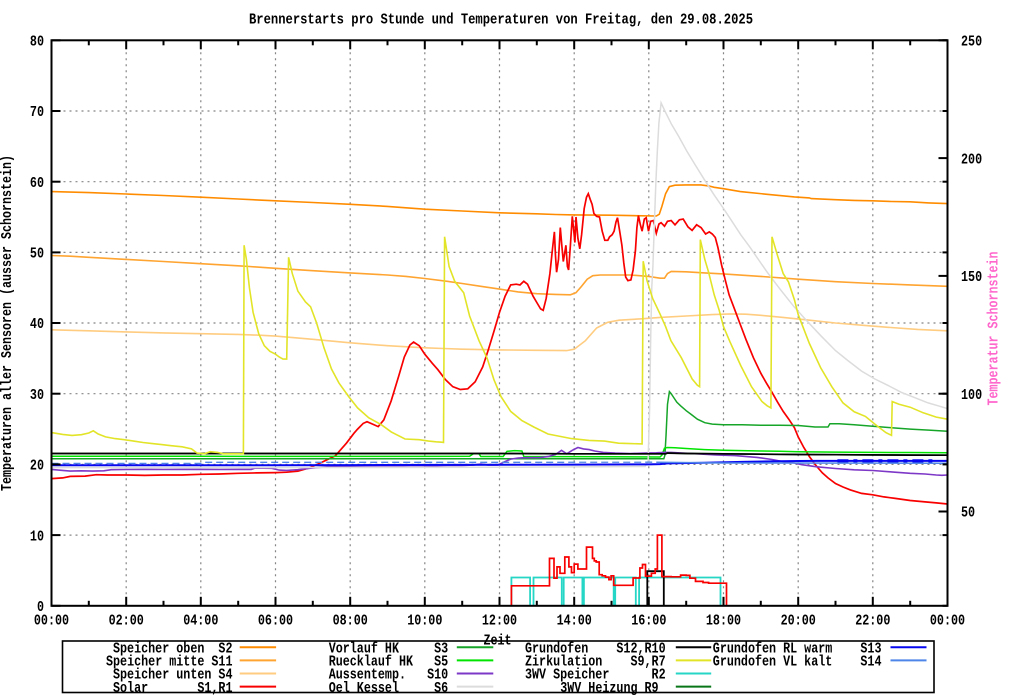 Image resolution: width=1024 pixels, height=700 pixels. I want to click on svg-text: 30, so click(37, 396).